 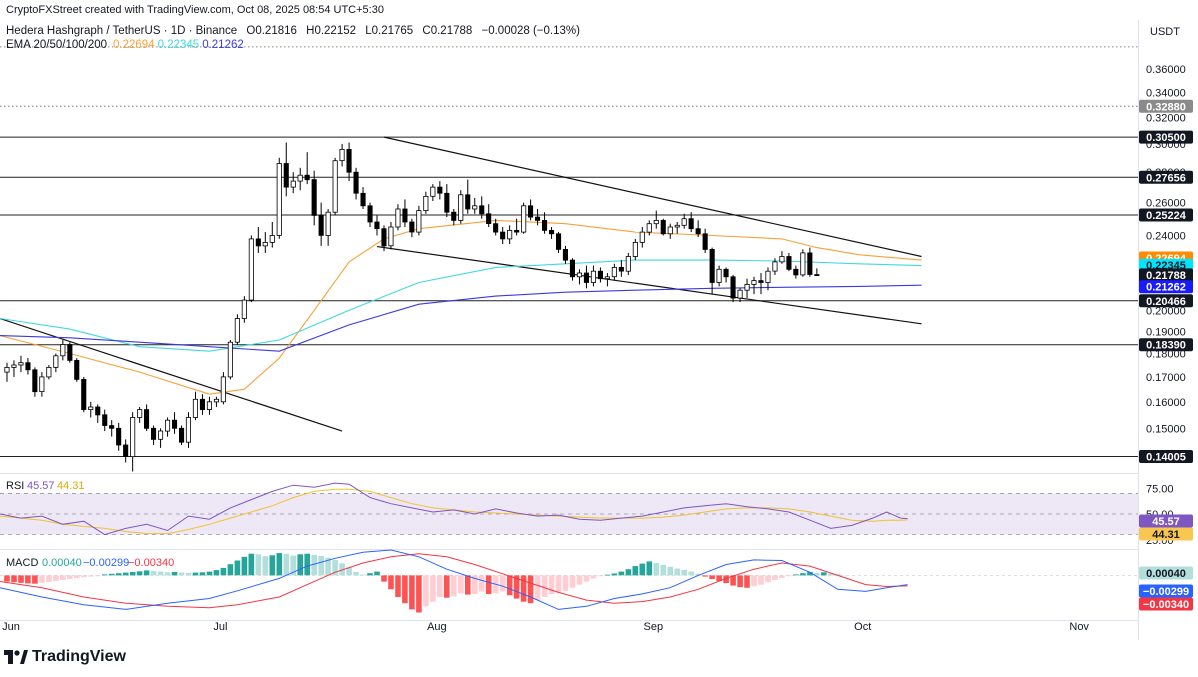 What do you see at coordinates (1166, 311) in the screenshot?
I see `price-tick-label: 0.20000` at bounding box center [1166, 311].